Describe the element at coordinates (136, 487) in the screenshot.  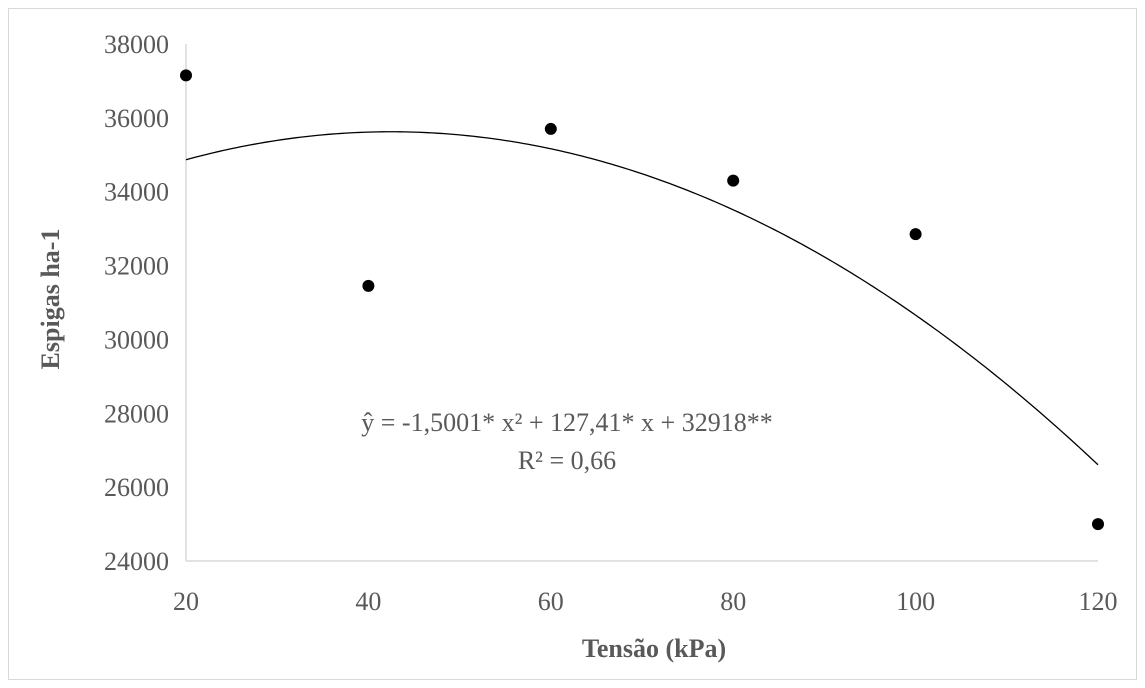
I see `y-tick-label: 26000` at that location.